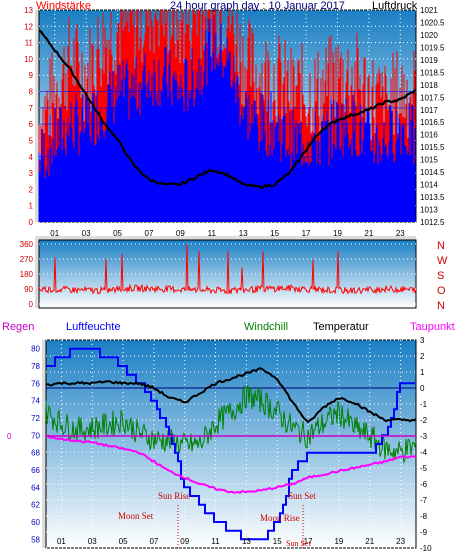  What do you see at coordinates (31, 75) in the screenshot?
I see `left-tick-label: 9` at bounding box center [31, 75].